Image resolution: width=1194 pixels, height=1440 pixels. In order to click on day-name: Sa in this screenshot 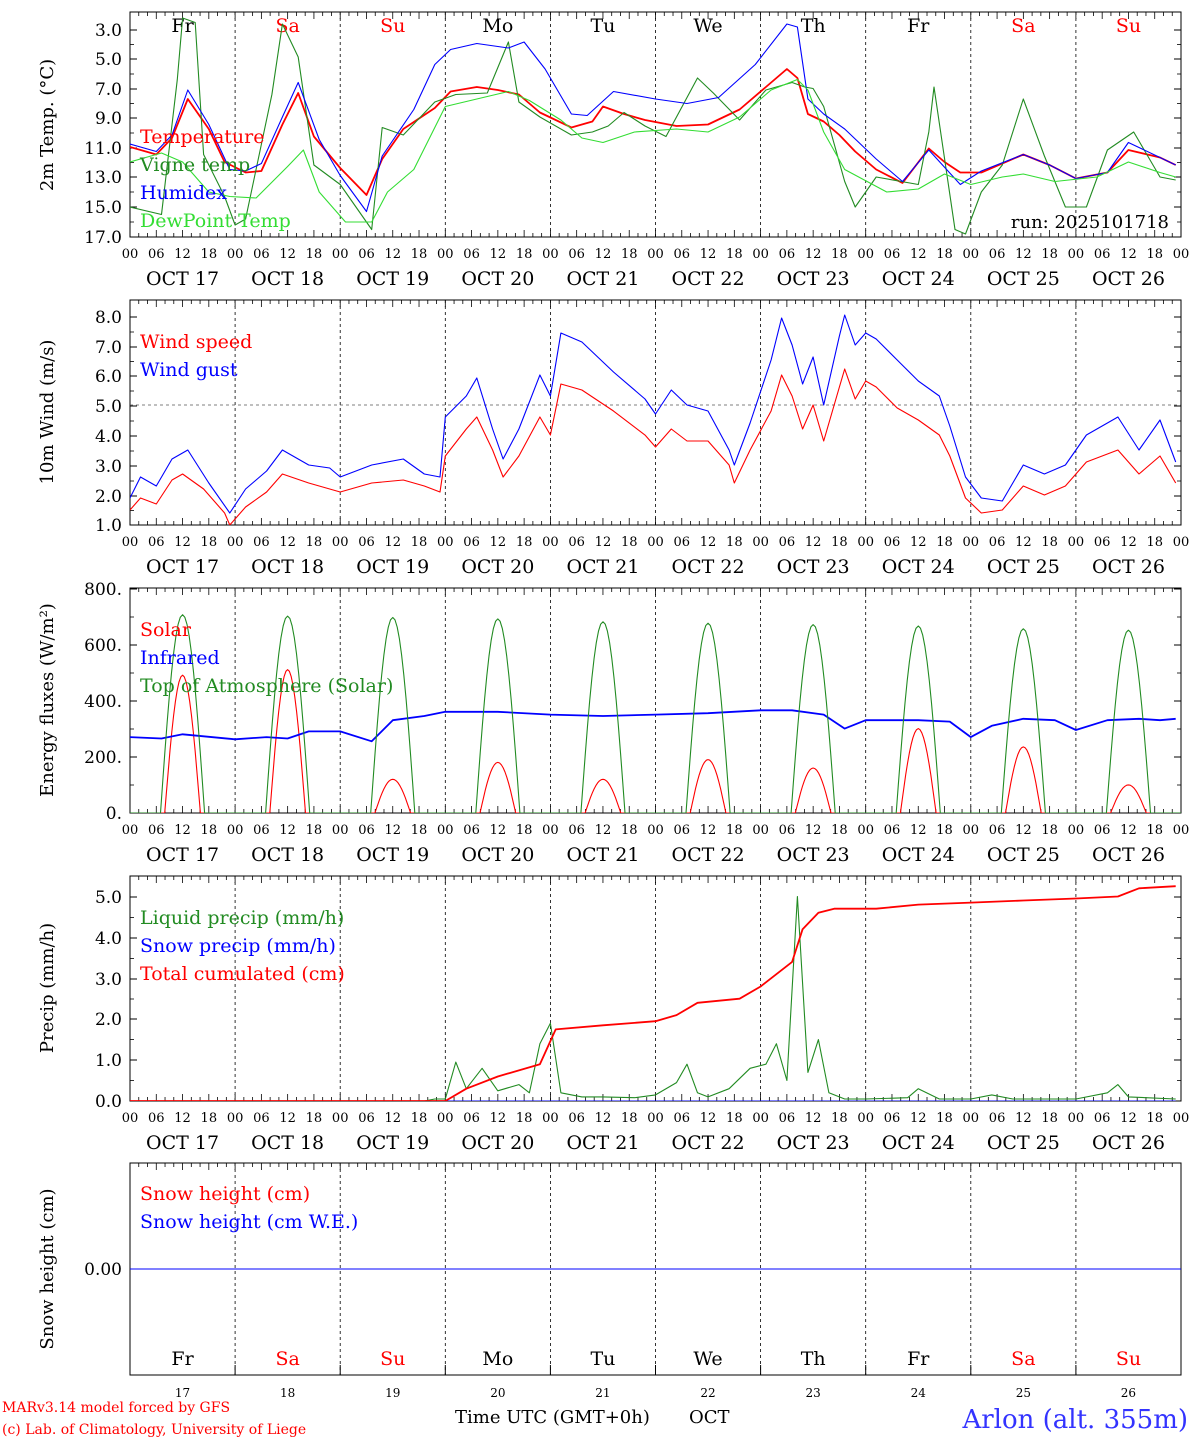, I will do `click(1023, 26)`.